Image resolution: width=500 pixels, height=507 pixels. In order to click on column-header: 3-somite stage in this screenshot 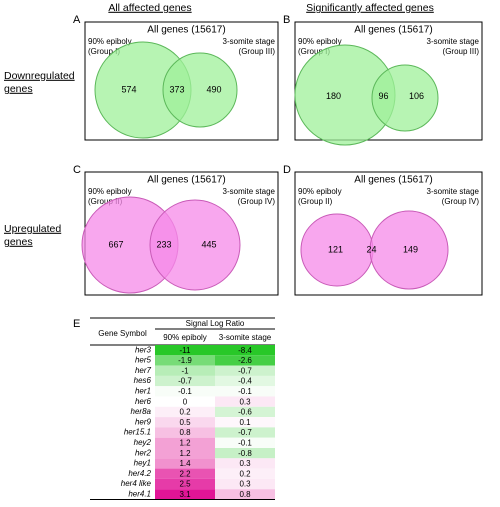, I will do `click(245, 337)`.